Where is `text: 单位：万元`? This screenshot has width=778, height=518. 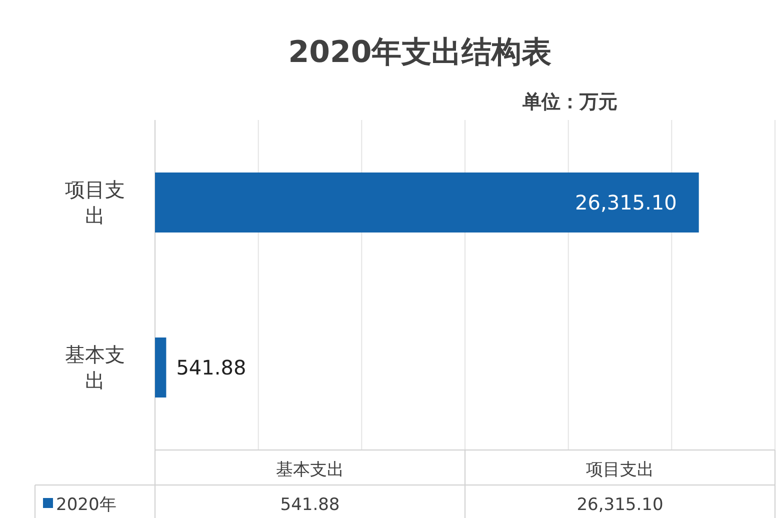
text: 单位：万元 is located at coordinates (570, 102).